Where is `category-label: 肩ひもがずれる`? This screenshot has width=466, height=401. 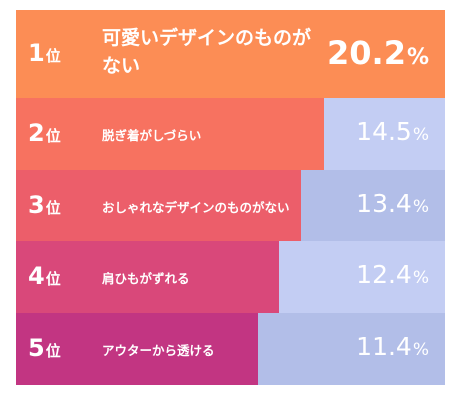
category-label: 肩ひもがずれる is located at coordinates (146, 278).